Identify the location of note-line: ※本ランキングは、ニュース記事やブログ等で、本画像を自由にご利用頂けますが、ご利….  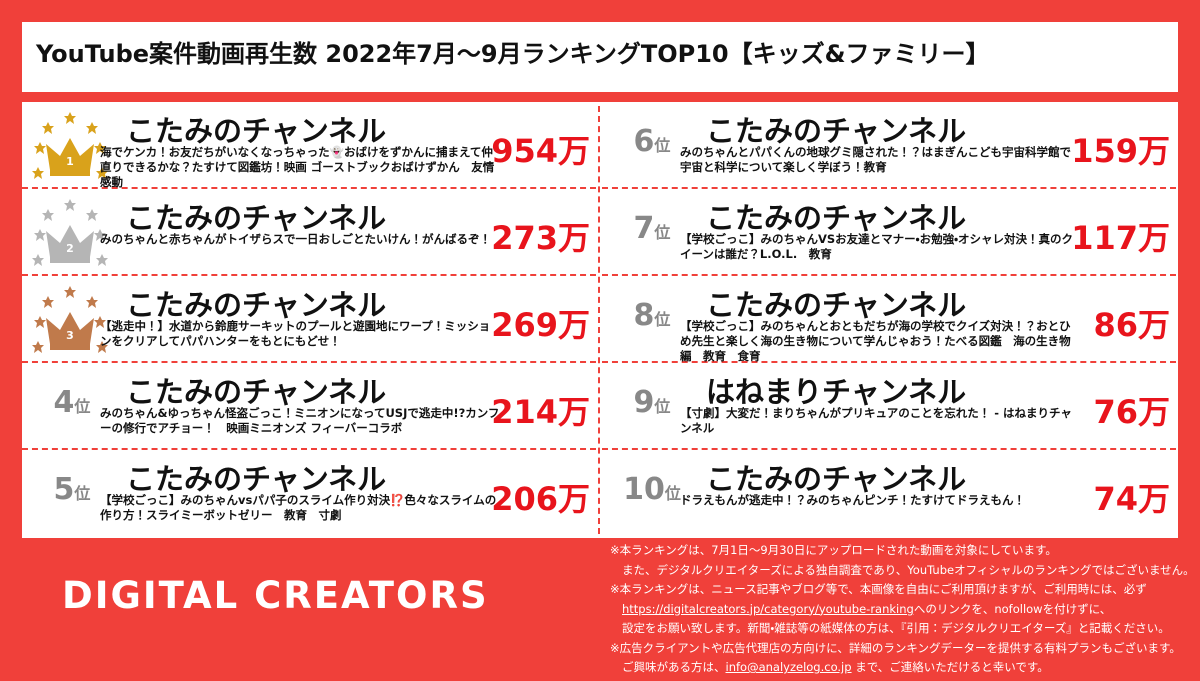
(902, 590).